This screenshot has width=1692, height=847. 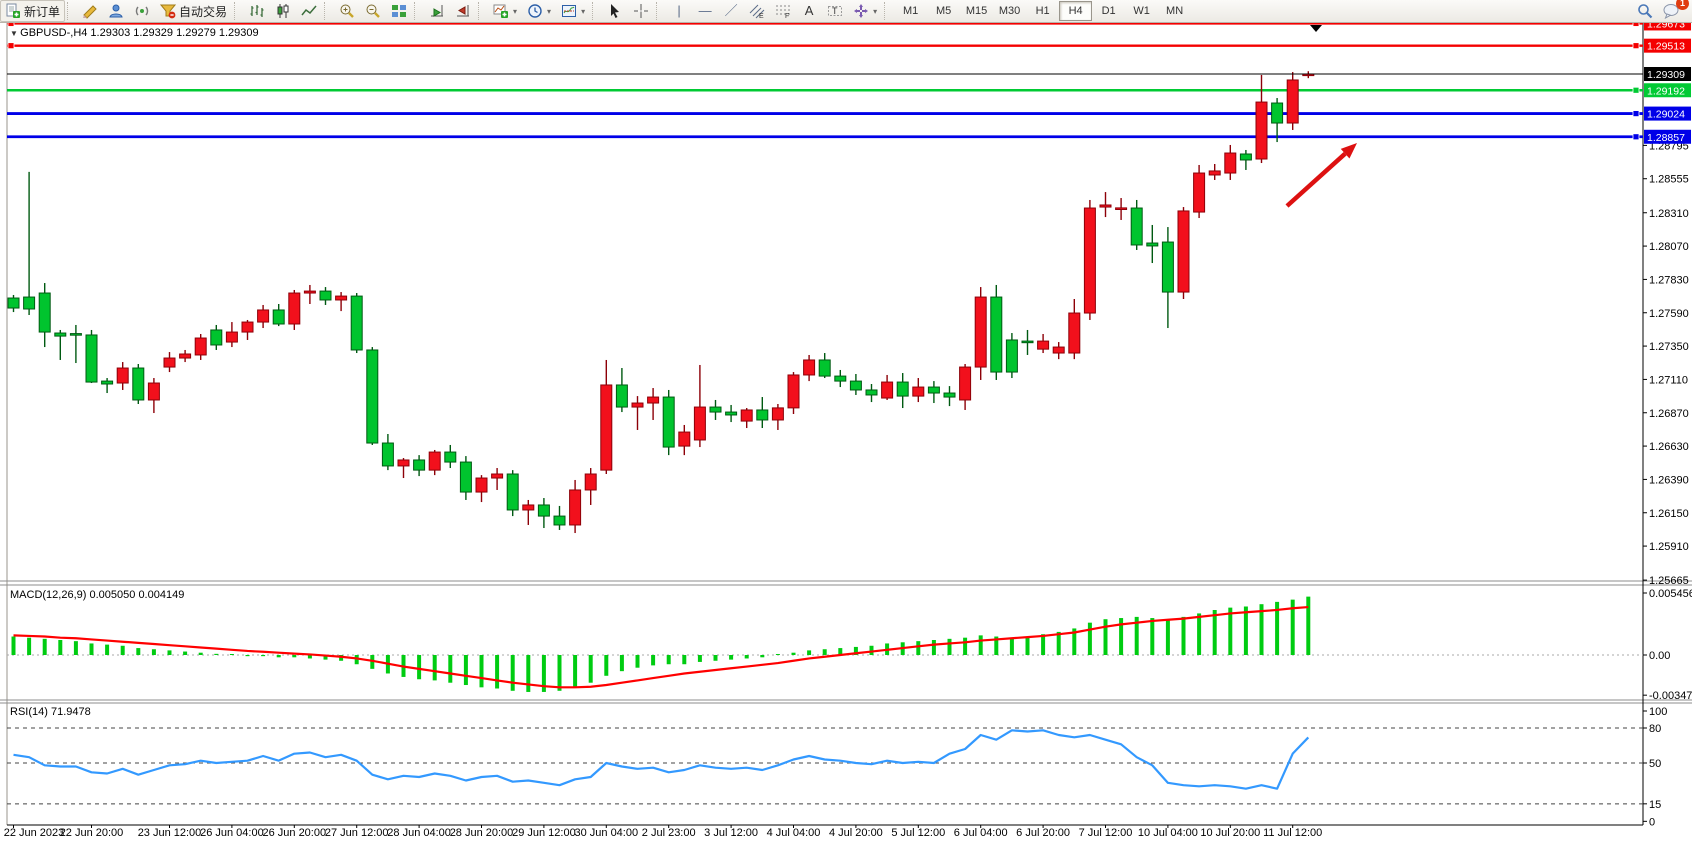 What do you see at coordinates (1669, 214) in the screenshot?
I see `price-tick-label: 1.28310` at bounding box center [1669, 214].